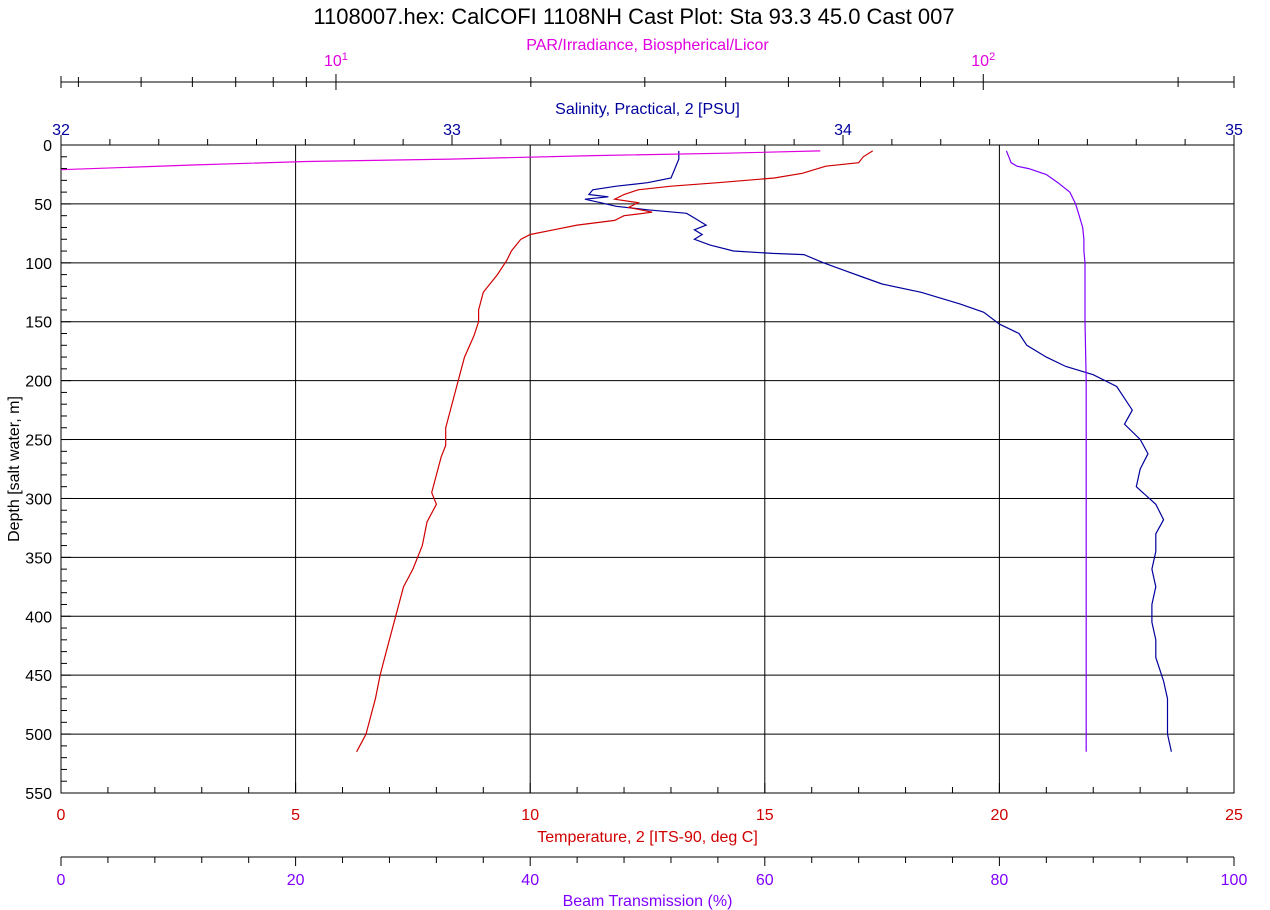  What do you see at coordinates (440, 160) in the screenshot?
I see `par-profile-line` at bounding box center [440, 160].